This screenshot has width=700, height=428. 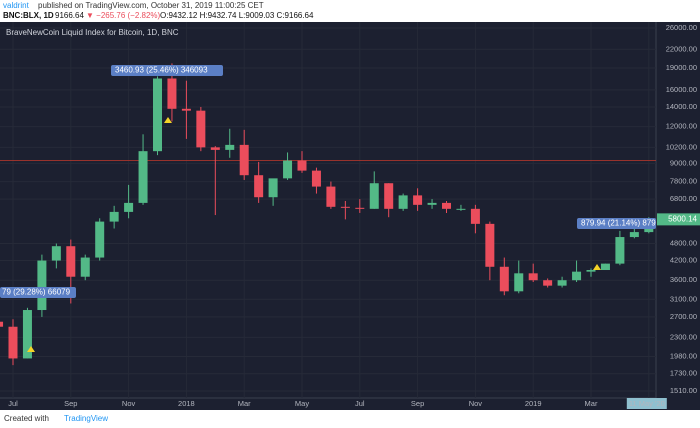 What do you see at coordinates (86, 418) in the screenshot?
I see `footer-brand: TradingView` at bounding box center [86, 418].